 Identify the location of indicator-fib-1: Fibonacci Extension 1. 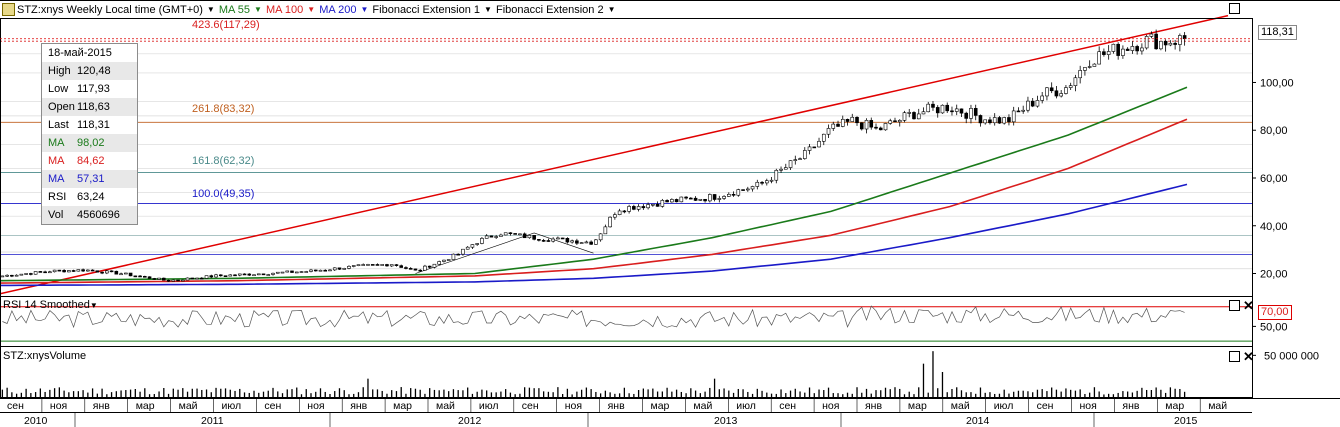
(426, 9).